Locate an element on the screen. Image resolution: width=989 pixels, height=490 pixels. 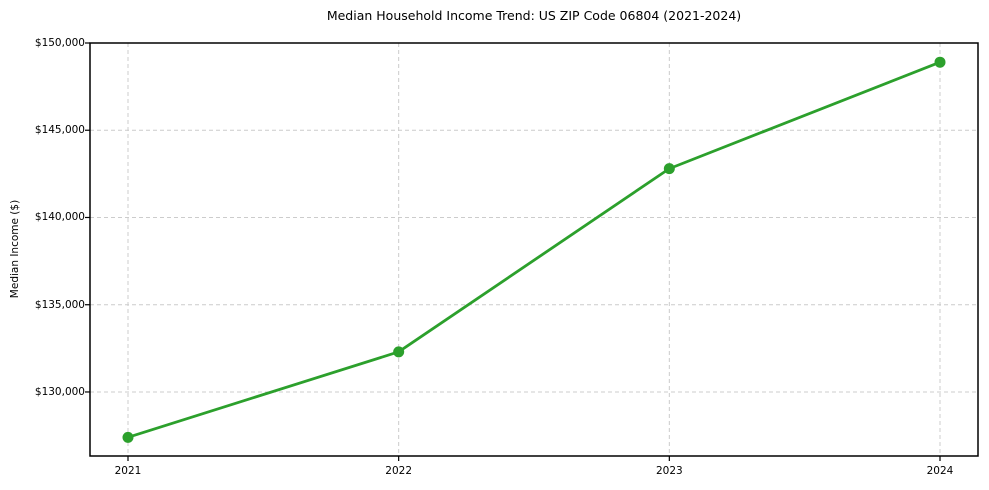
x-tick-label: 2024 is located at coordinates (940, 471).